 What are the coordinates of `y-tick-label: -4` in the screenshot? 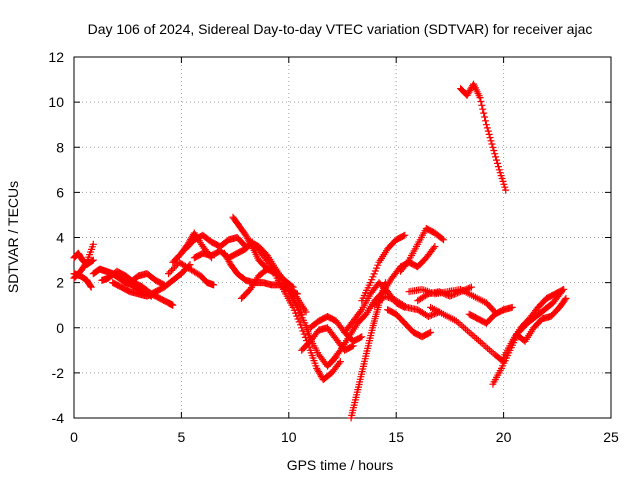 It's located at (58, 418).